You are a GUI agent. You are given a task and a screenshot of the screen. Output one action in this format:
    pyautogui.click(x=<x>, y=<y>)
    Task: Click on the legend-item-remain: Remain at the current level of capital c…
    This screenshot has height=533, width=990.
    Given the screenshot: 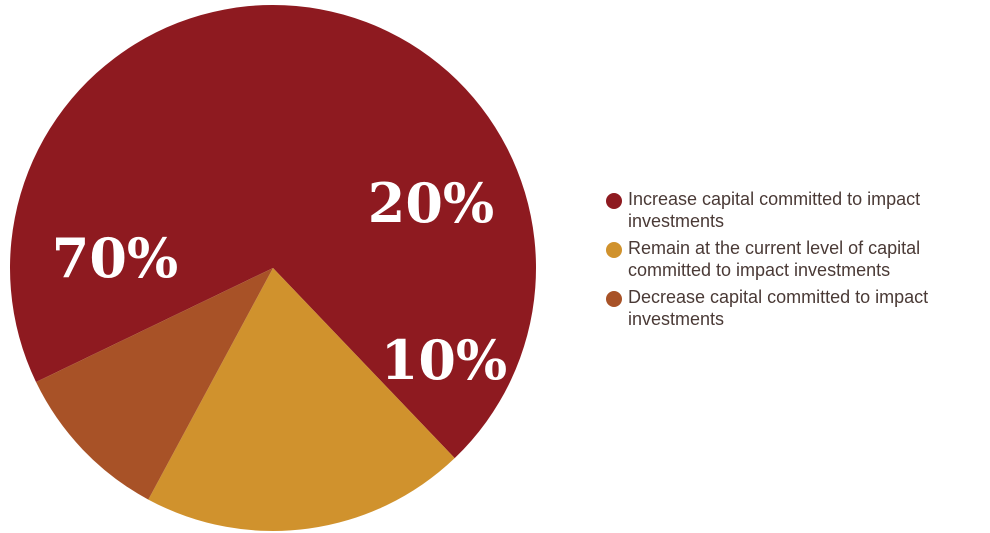 What is the action you would take?
    pyautogui.click(x=798, y=259)
    